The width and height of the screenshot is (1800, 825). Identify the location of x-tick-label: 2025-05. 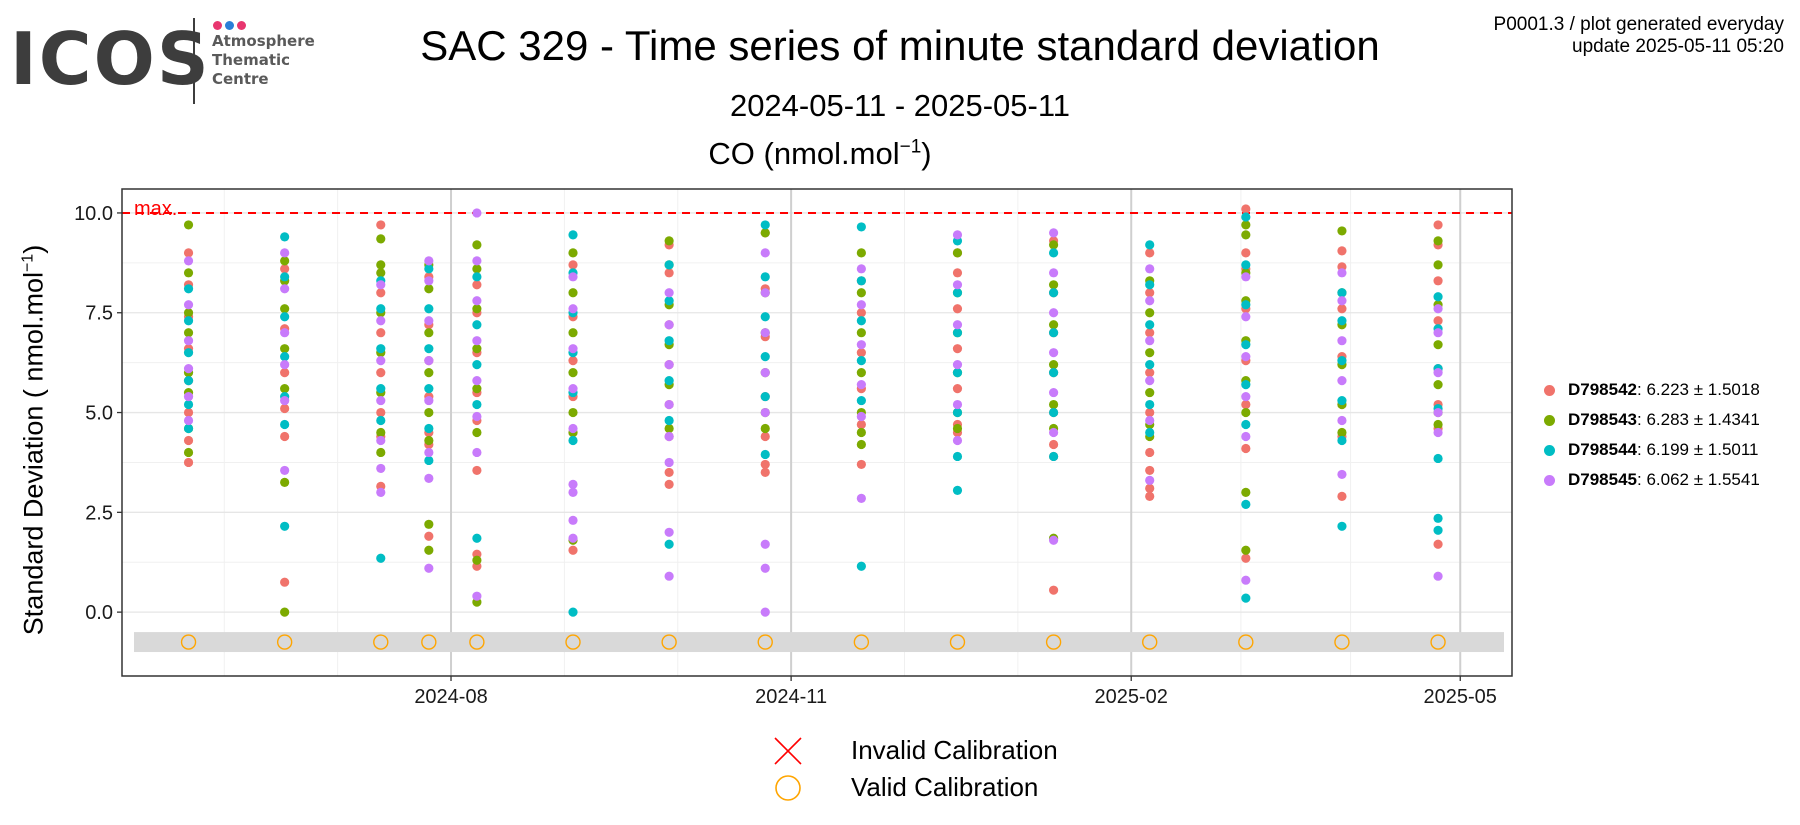
(1460, 697).